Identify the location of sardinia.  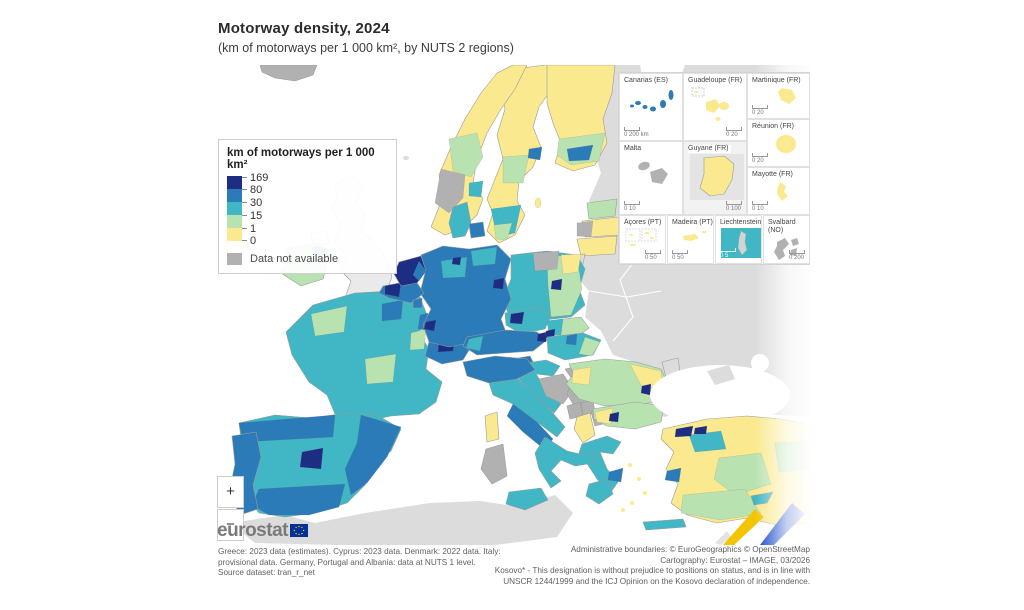
(494, 464).